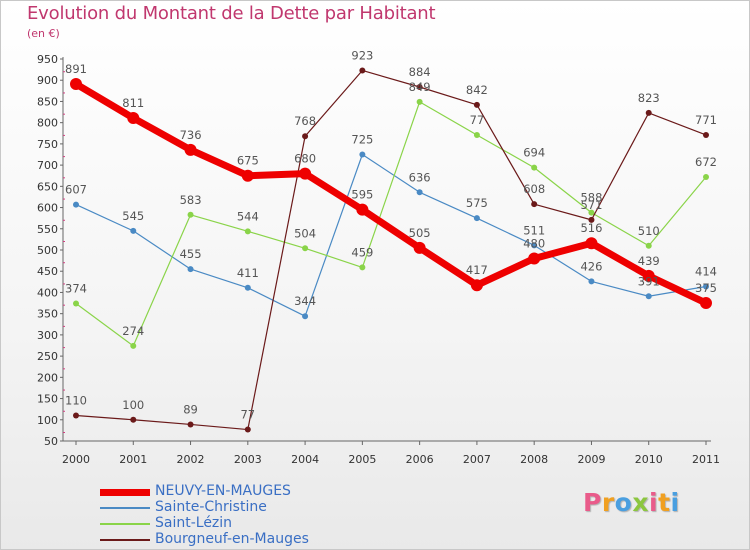  What do you see at coordinates (305, 159) in the screenshot?
I see `data-label-neuvy-en-mauges: 680` at bounding box center [305, 159].